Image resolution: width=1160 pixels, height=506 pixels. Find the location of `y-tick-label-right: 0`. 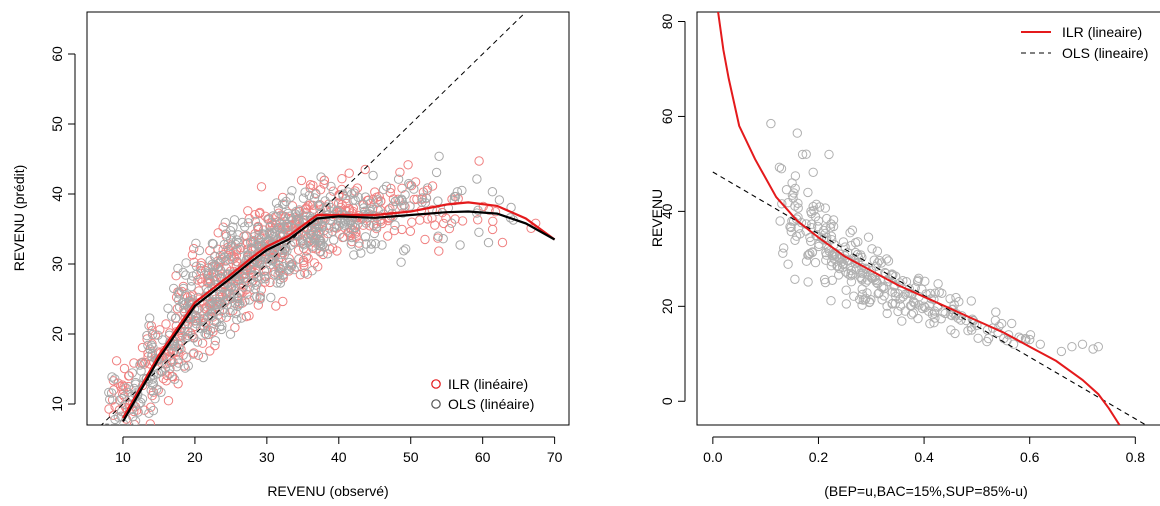

y-tick-label-right: 0 is located at coordinates (667, 401).